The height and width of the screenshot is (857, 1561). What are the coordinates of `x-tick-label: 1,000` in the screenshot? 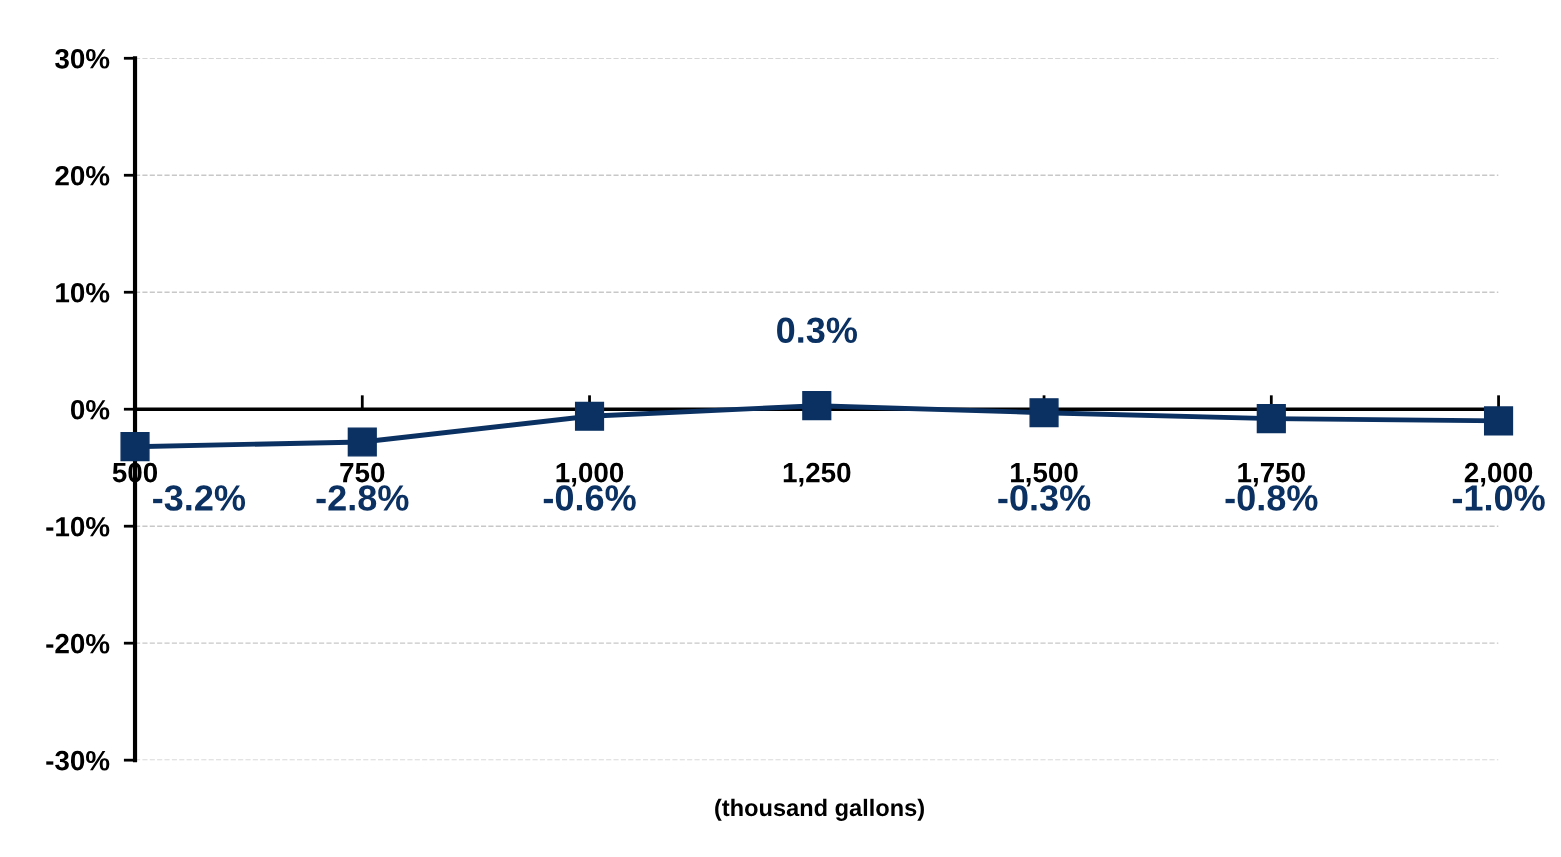 It's located at (590, 474).